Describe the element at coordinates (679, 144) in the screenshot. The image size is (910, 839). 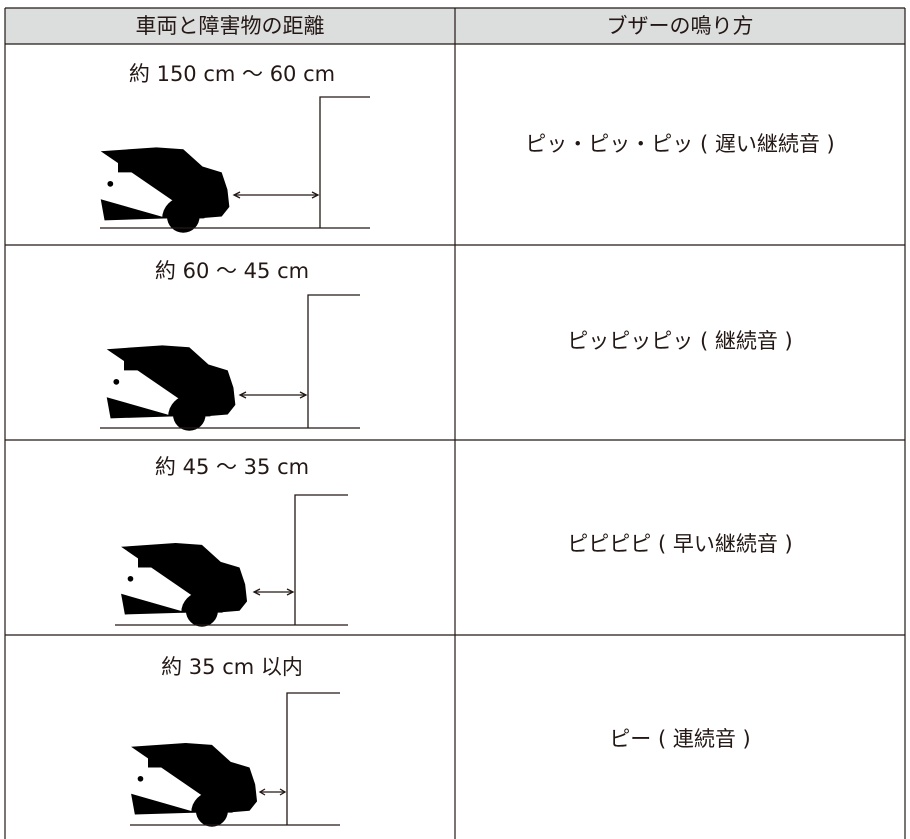
I see `buzzer: ピッ・ピッ・ピッ ( 遅い継続音 )` at that location.